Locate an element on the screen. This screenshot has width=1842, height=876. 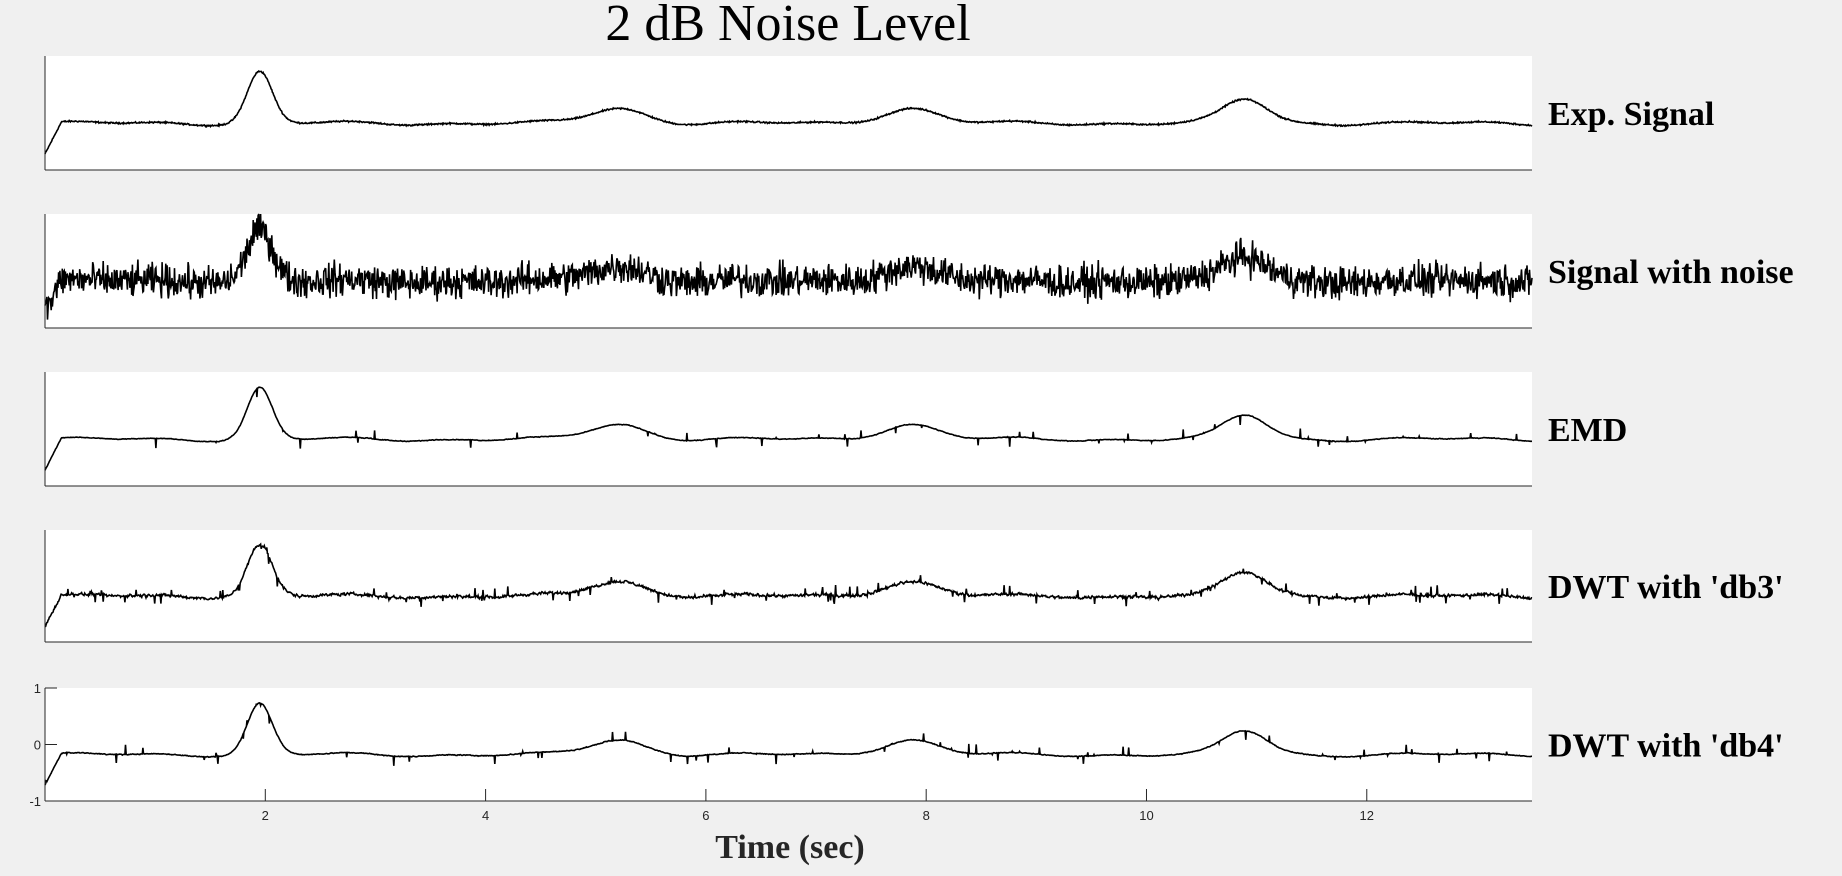
panel-label: Signal with noise is located at coordinates (1671, 272).